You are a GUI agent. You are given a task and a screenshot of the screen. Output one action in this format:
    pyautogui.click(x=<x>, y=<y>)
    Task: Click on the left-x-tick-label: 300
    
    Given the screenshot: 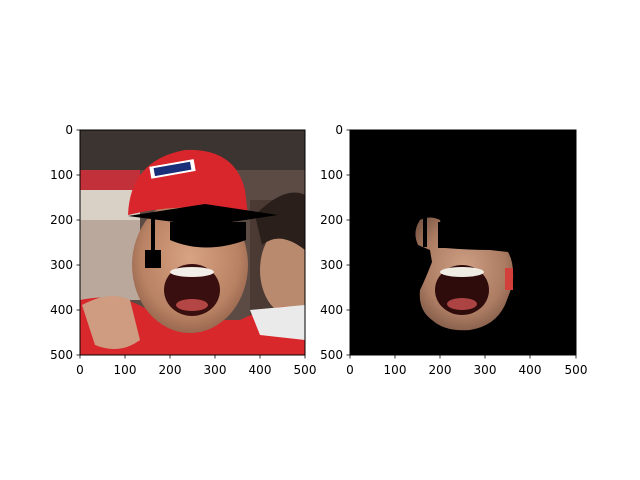 What is the action you would take?
    pyautogui.click(x=215, y=370)
    